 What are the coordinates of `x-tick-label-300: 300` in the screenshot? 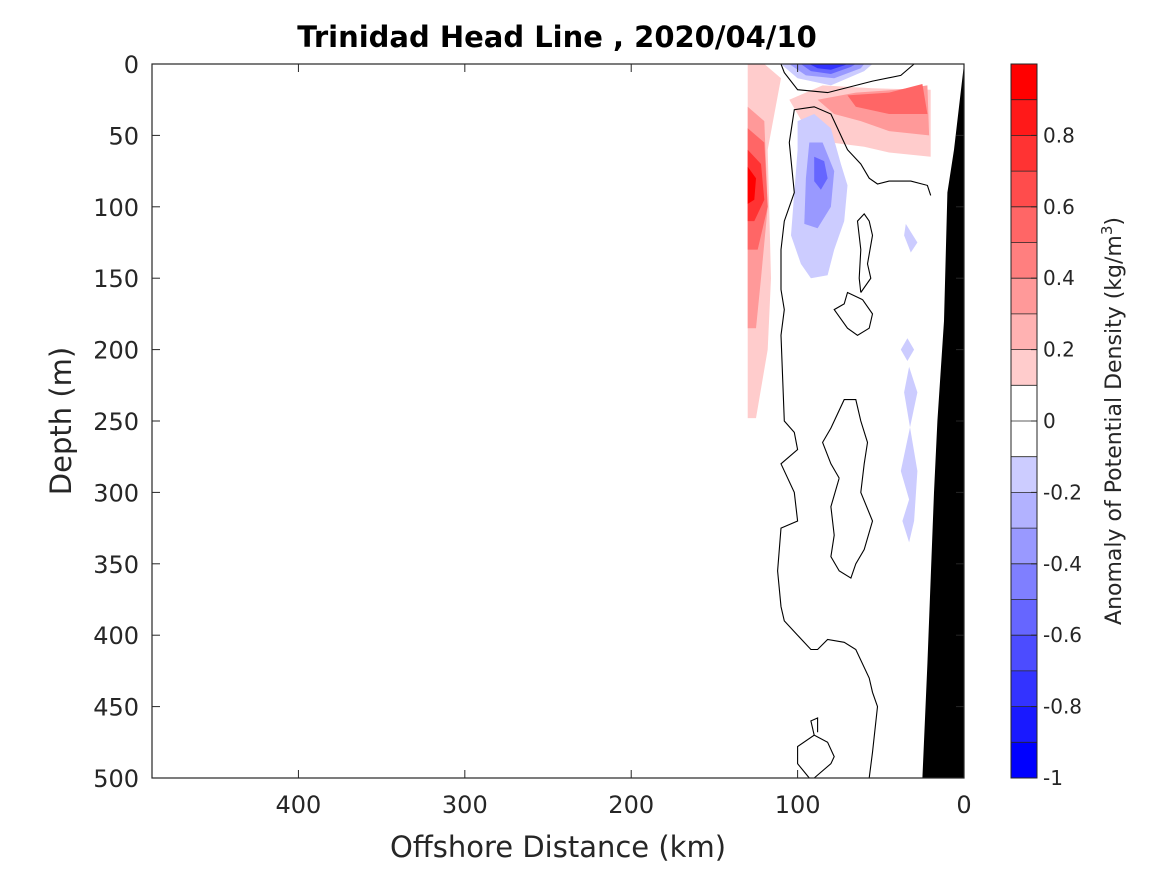 It's located at (465, 805).